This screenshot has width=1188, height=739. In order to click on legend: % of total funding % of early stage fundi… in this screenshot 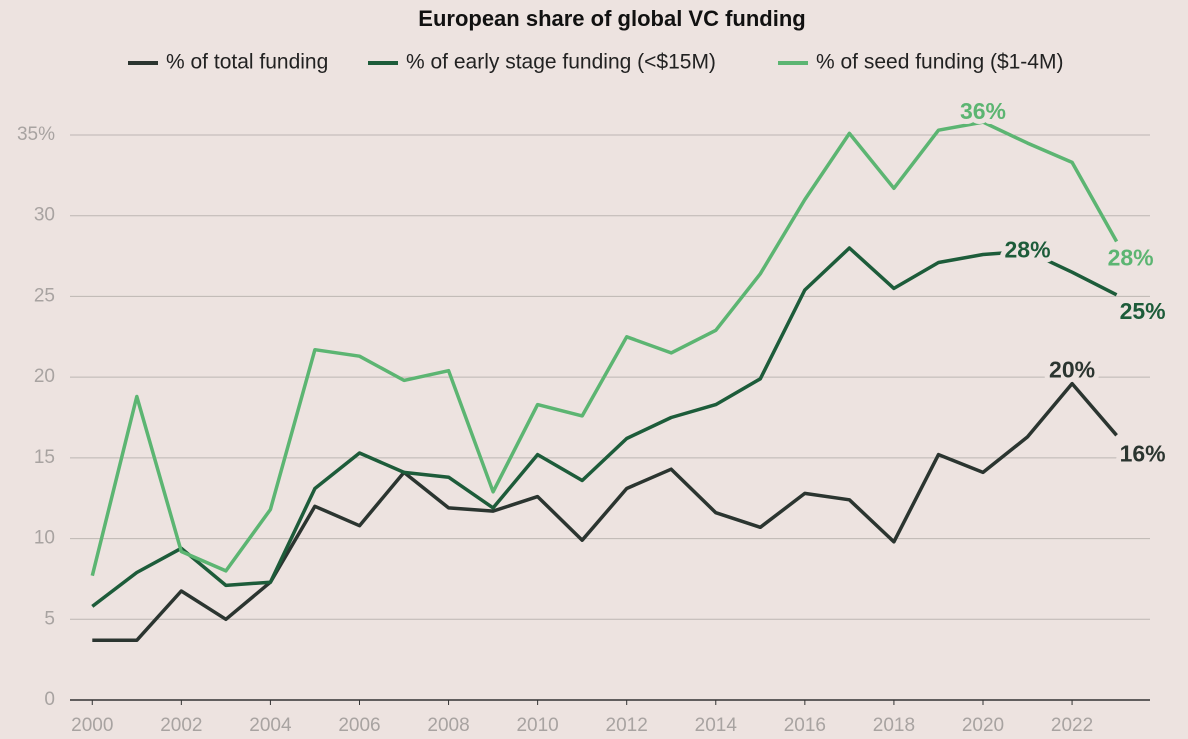, I will do `click(595, 62)`.